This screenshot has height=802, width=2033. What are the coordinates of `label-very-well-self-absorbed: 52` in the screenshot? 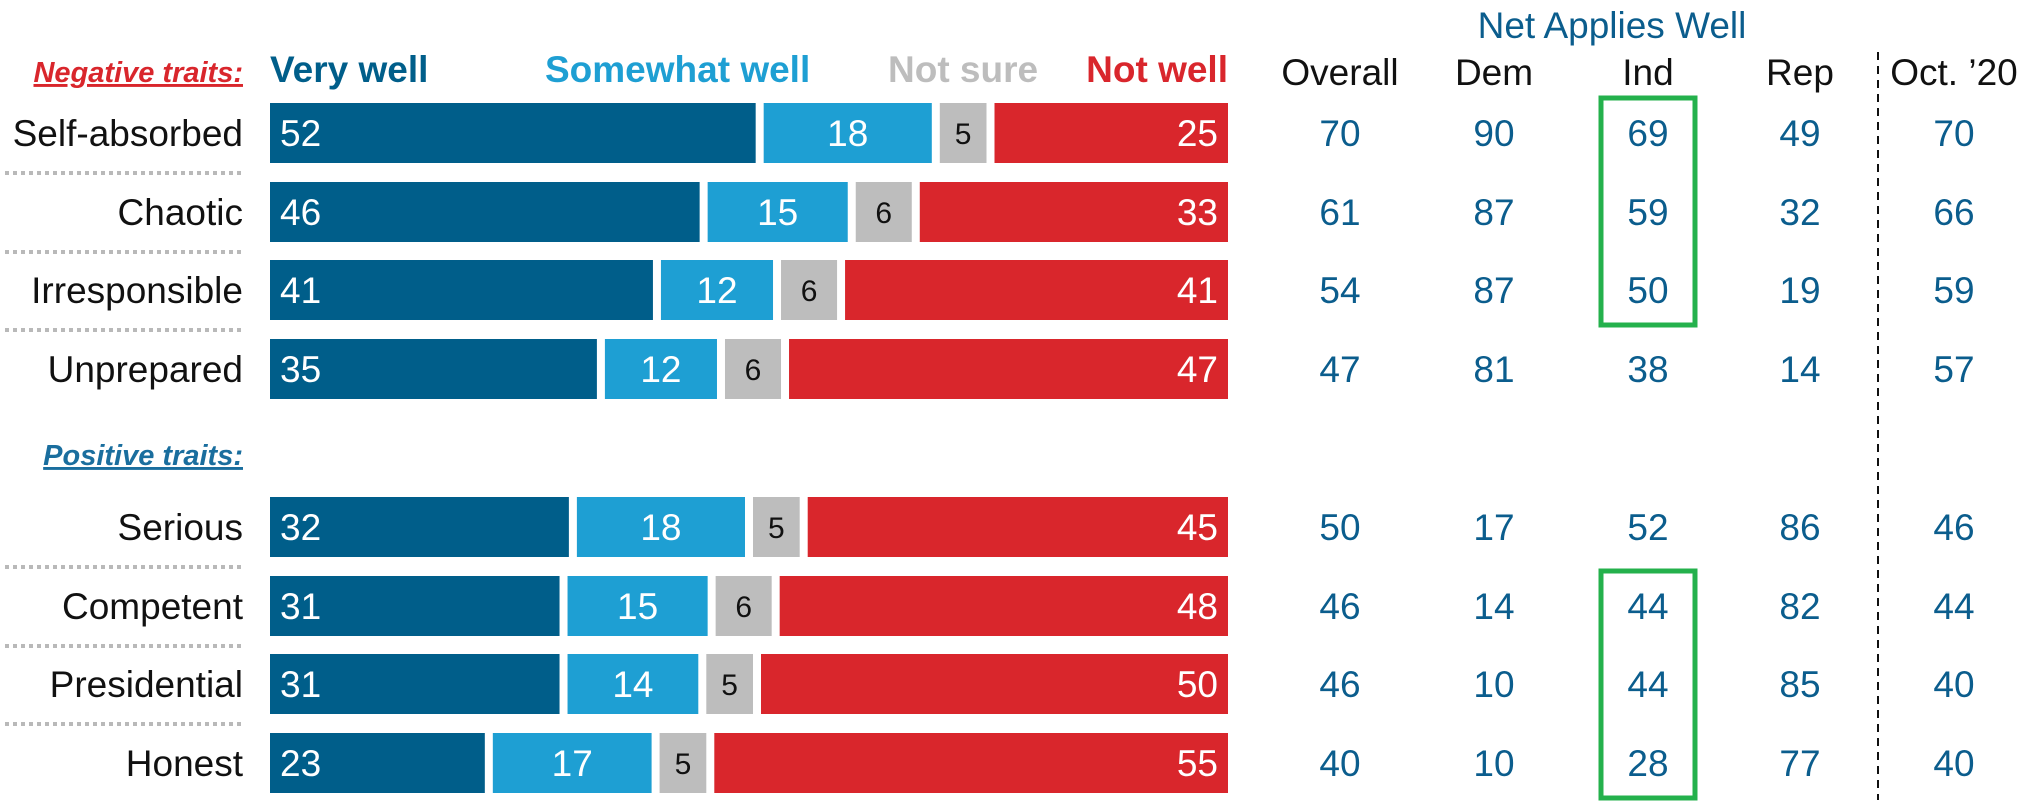 It's located at (300, 133).